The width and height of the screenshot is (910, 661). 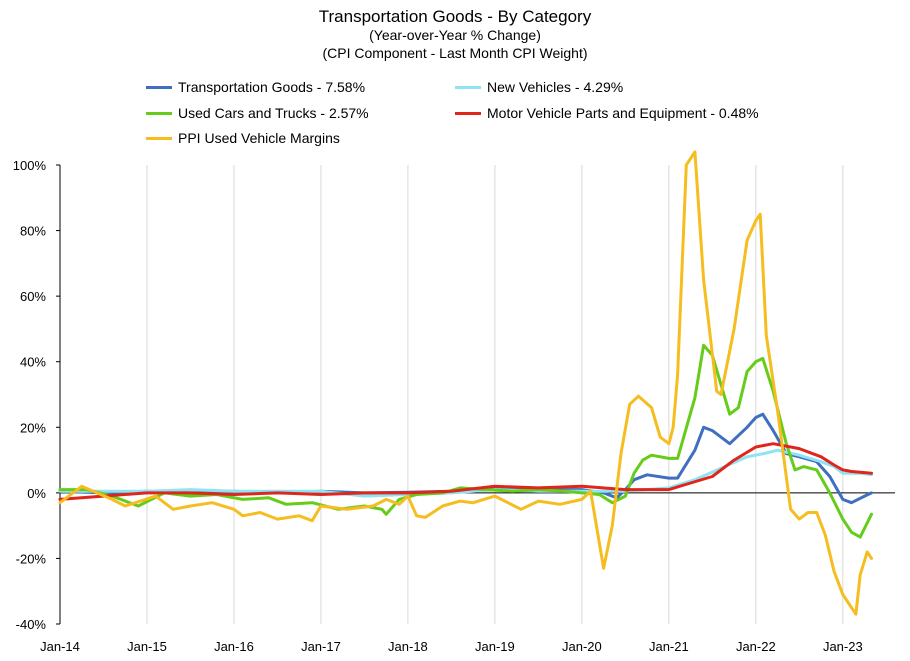 What do you see at coordinates (33, 296) in the screenshot?
I see `y-tick-label: 60%` at bounding box center [33, 296].